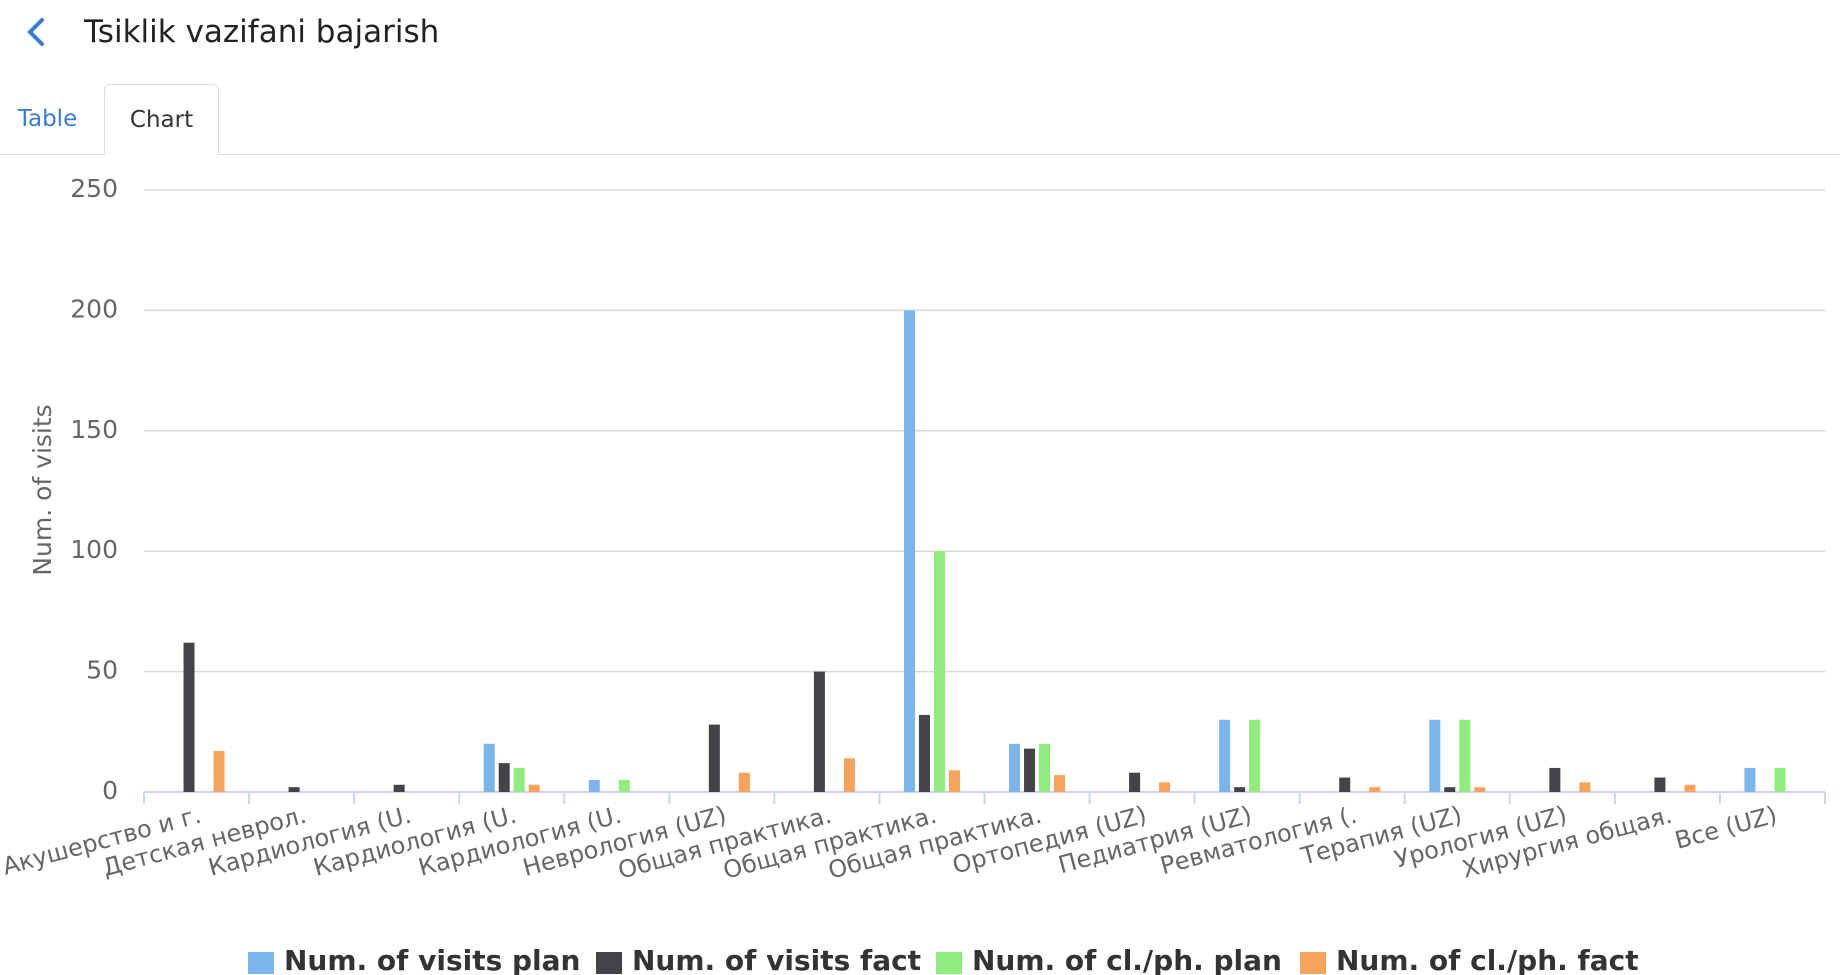 This screenshot has width=1840, height=975. What do you see at coordinates (42, 489) in the screenshot?
I see `y-axis-title: Num. of visits` at bounding box center [42, 489].